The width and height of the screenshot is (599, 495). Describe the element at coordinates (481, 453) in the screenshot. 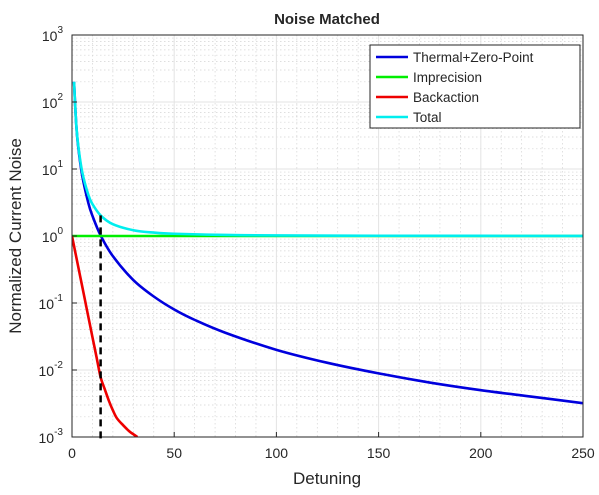

I see `x-tick-label: 200` at that location.